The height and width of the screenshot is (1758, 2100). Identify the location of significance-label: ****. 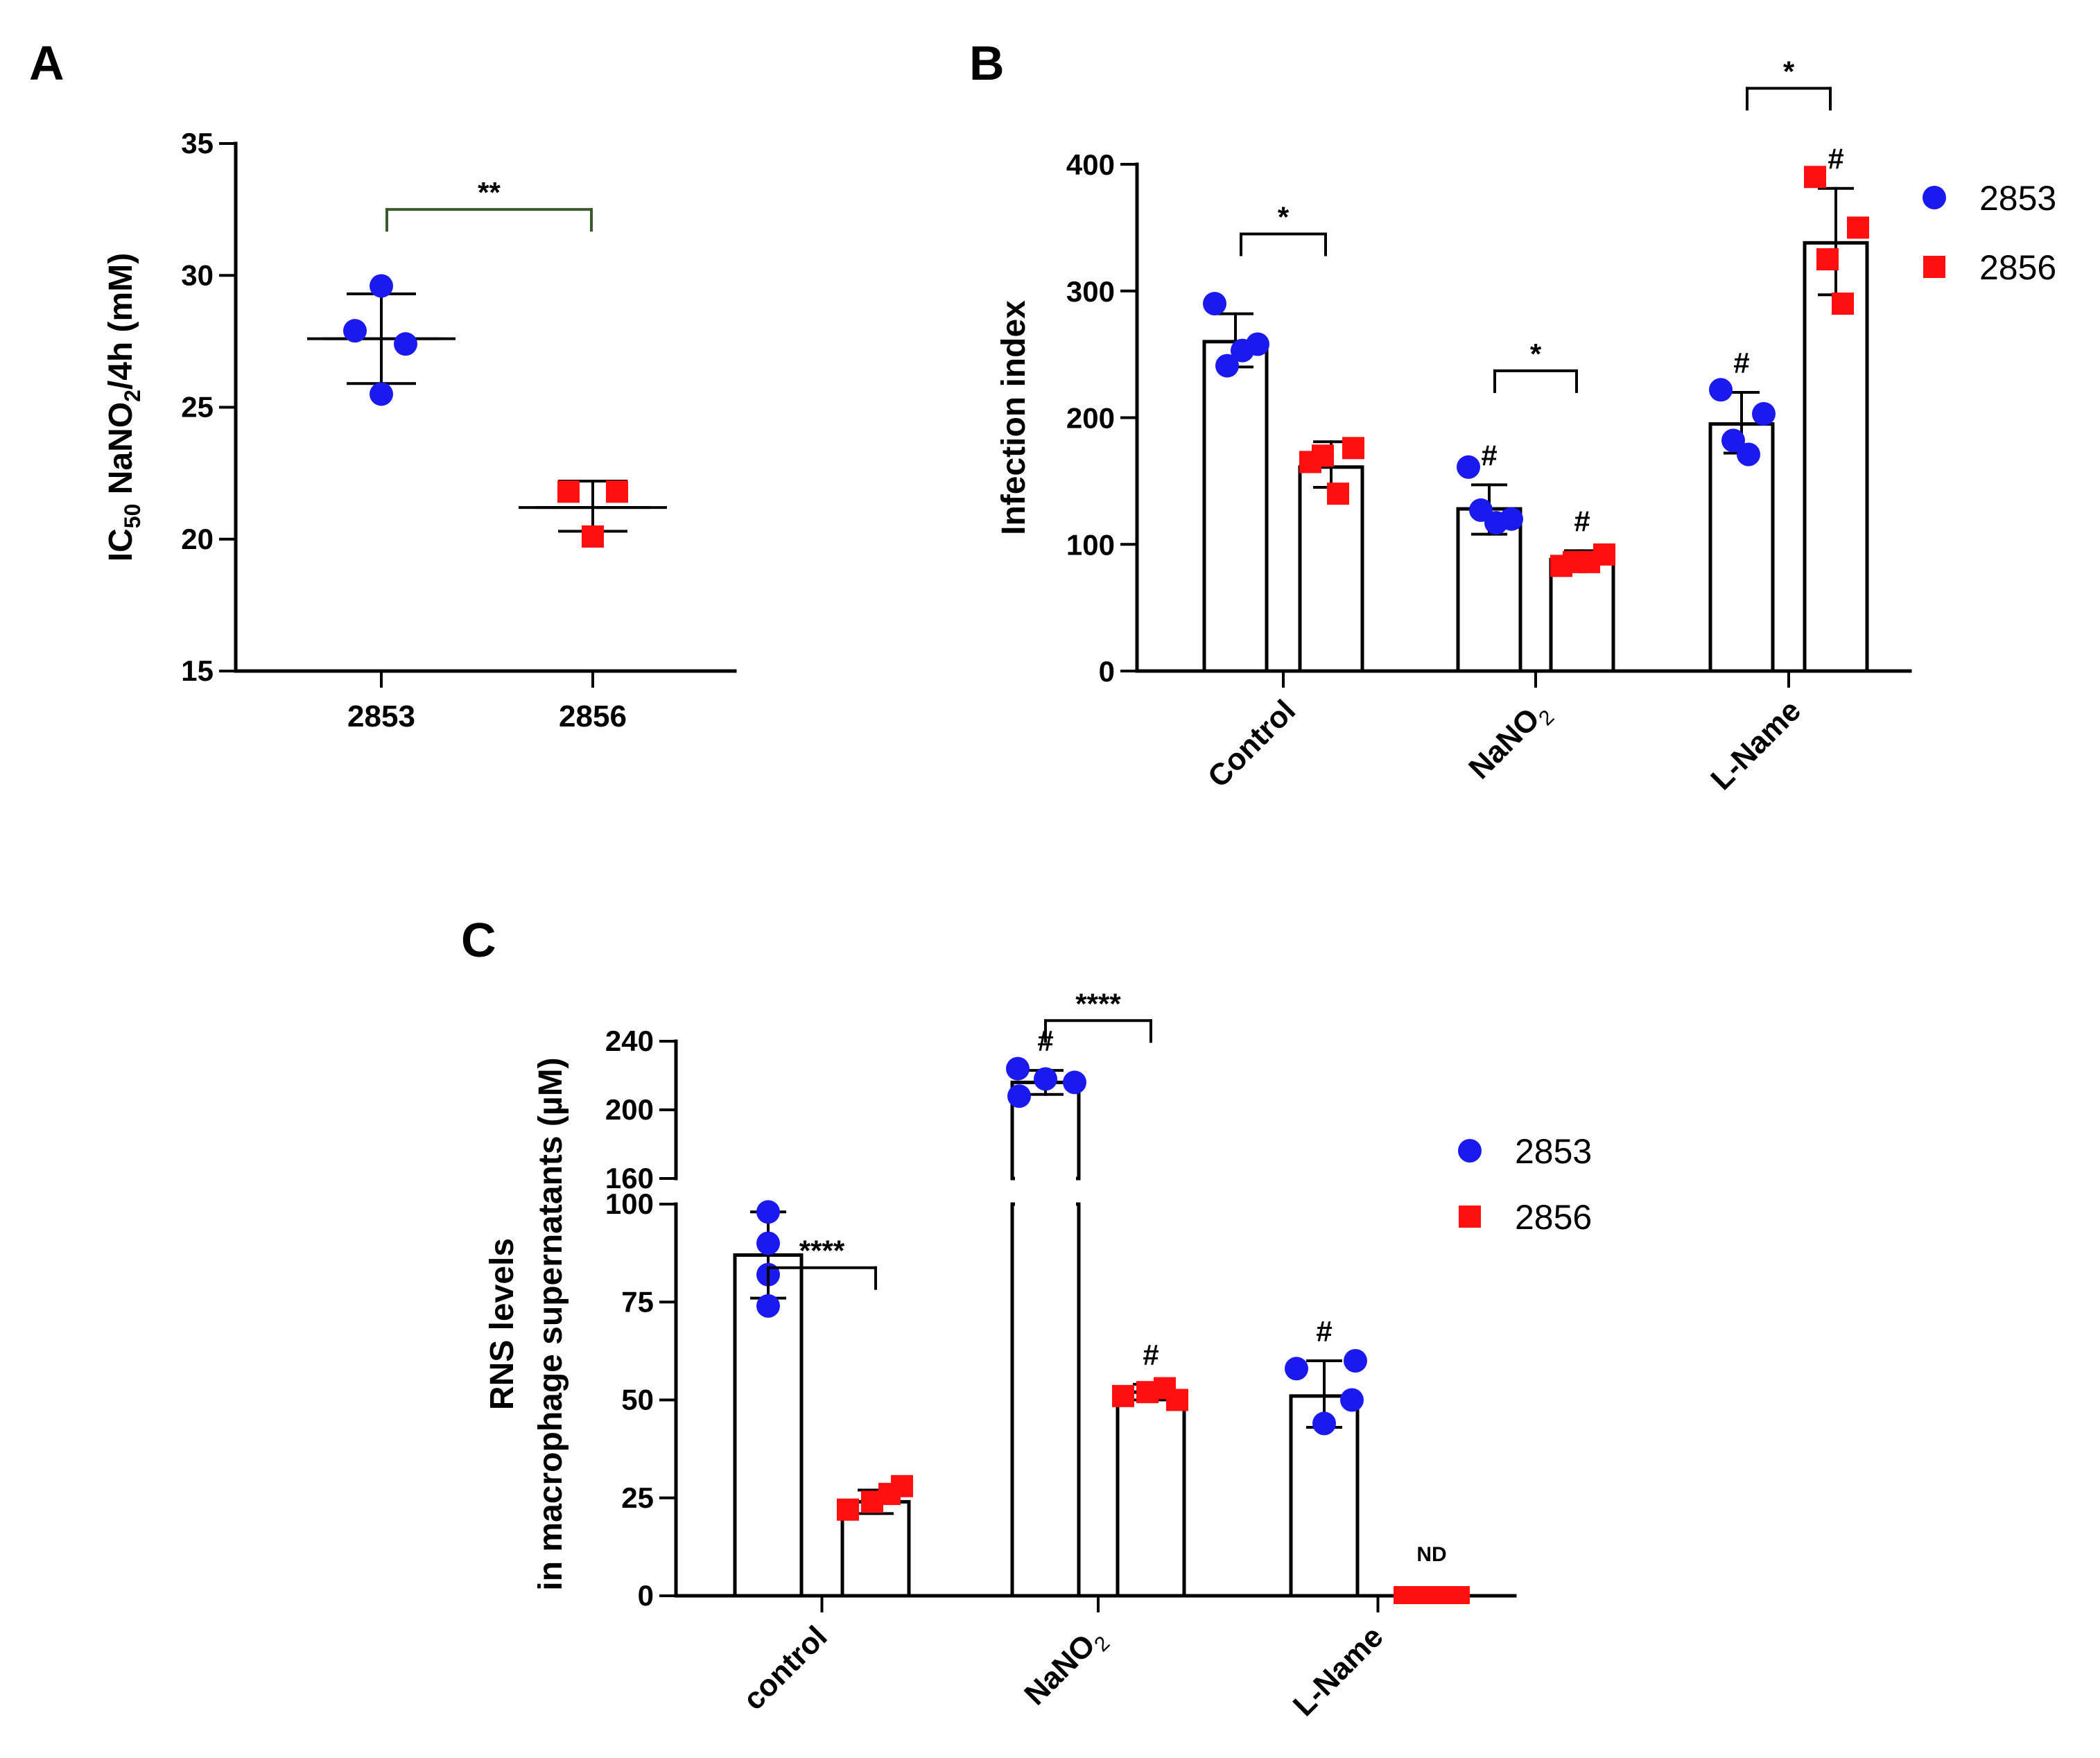
(822, 1251).